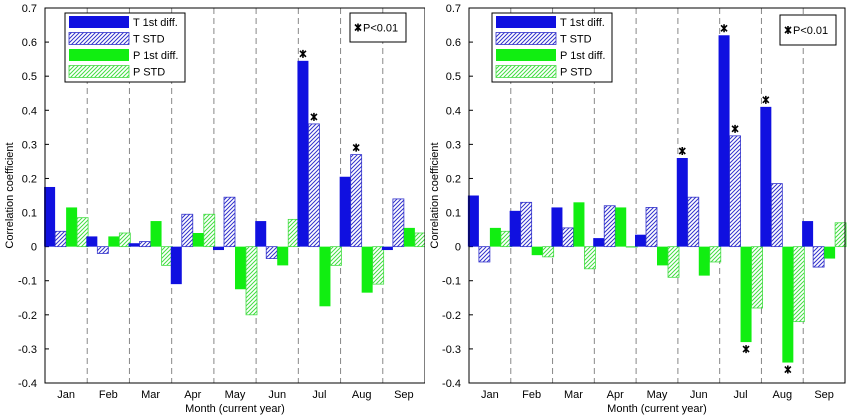 This screenshot has width=851, height=418. I want to click on bar-p-1st-diff-may, so click(662, 256).